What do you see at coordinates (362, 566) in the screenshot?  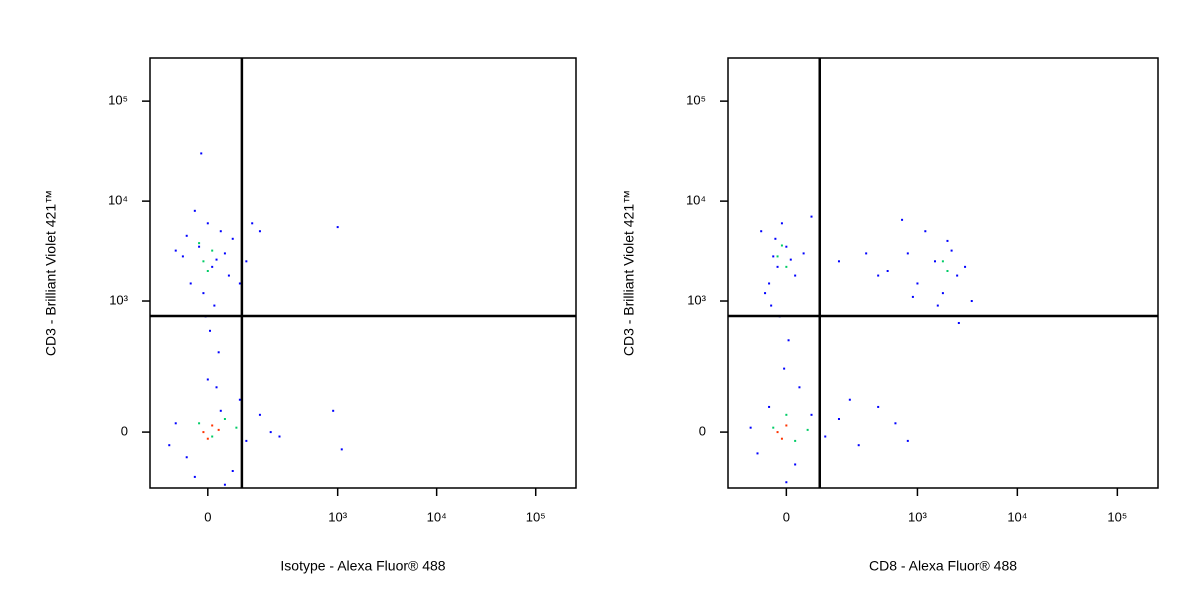 I see `x-axis-title: Isotype - Alexa Fluor® 488` at bounding box center [362, 566].